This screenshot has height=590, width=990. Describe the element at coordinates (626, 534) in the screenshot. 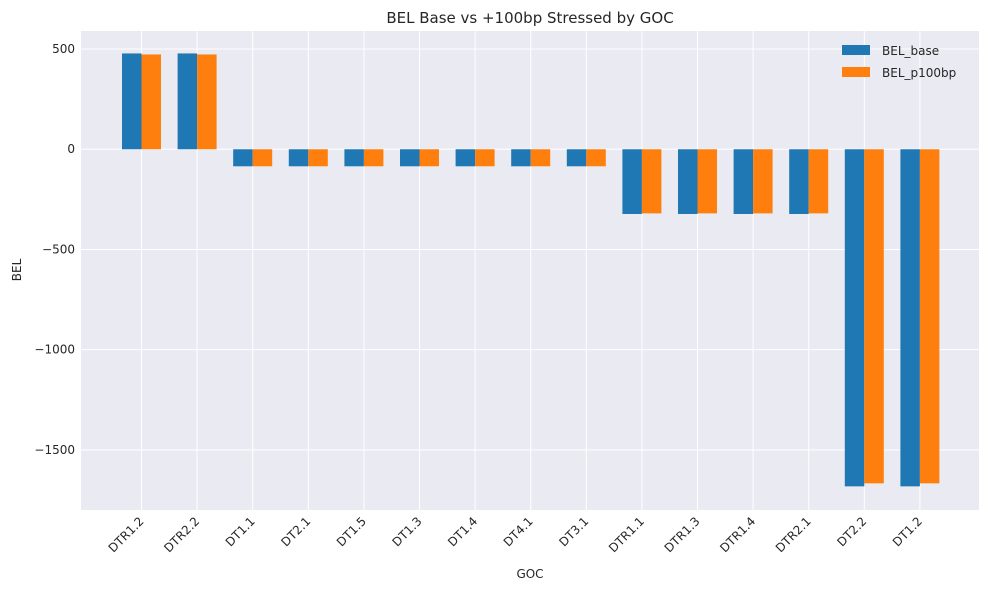

I see `x-tick-label: DTR1.1` at that location.